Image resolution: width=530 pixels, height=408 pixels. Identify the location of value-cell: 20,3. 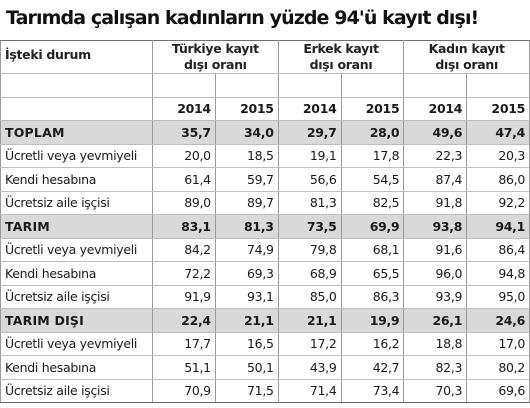
(498, 156).